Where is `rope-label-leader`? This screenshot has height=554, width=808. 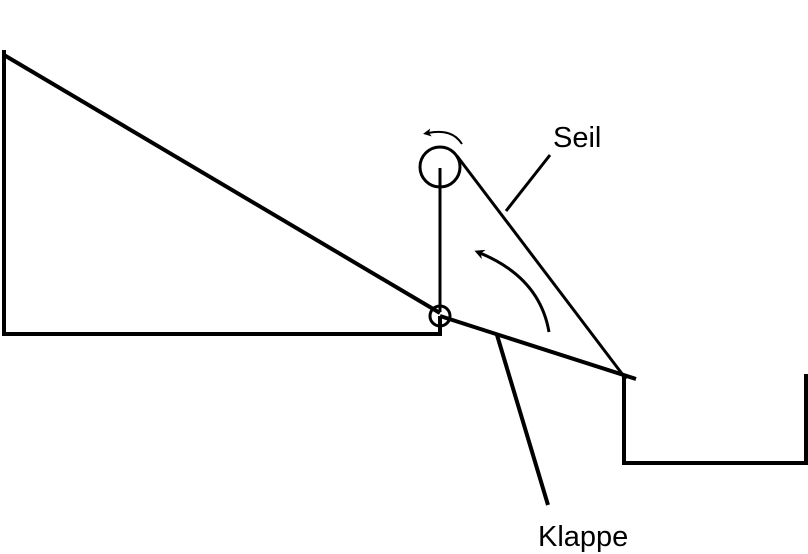 rope-label-leader is located at coordinates (528, 183).